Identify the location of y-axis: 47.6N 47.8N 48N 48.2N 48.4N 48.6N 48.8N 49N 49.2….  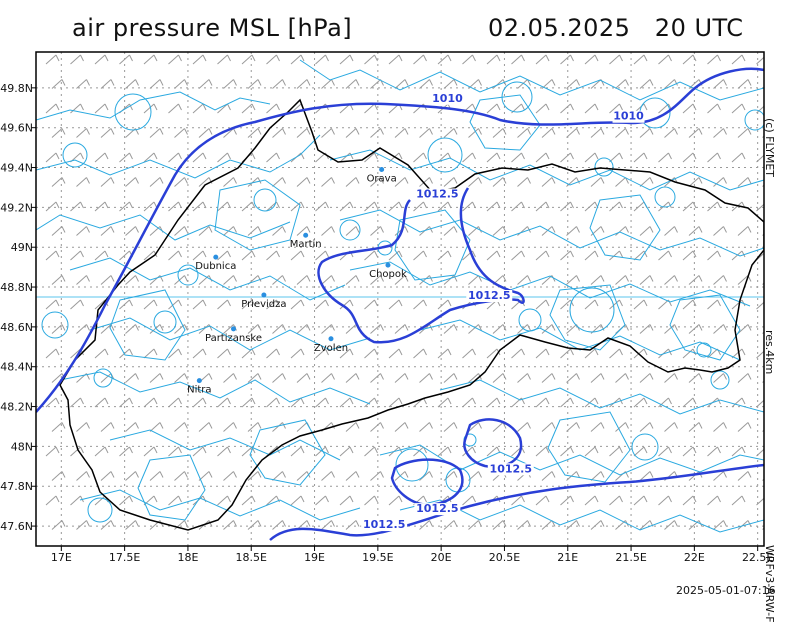
(18, 307).